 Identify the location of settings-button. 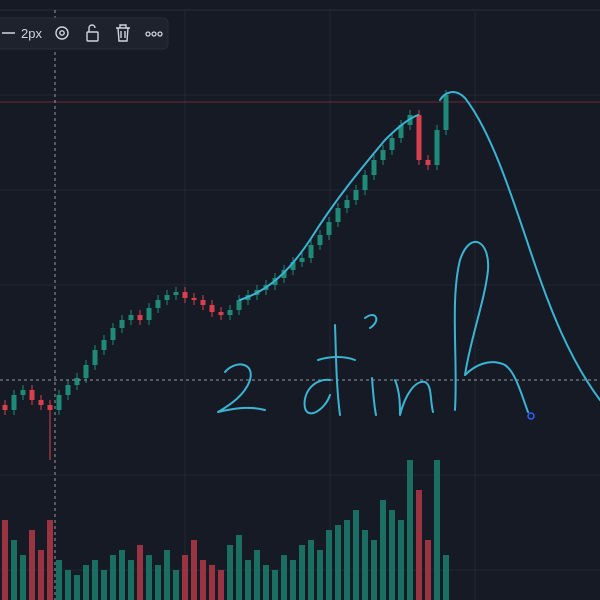
(62, 33).